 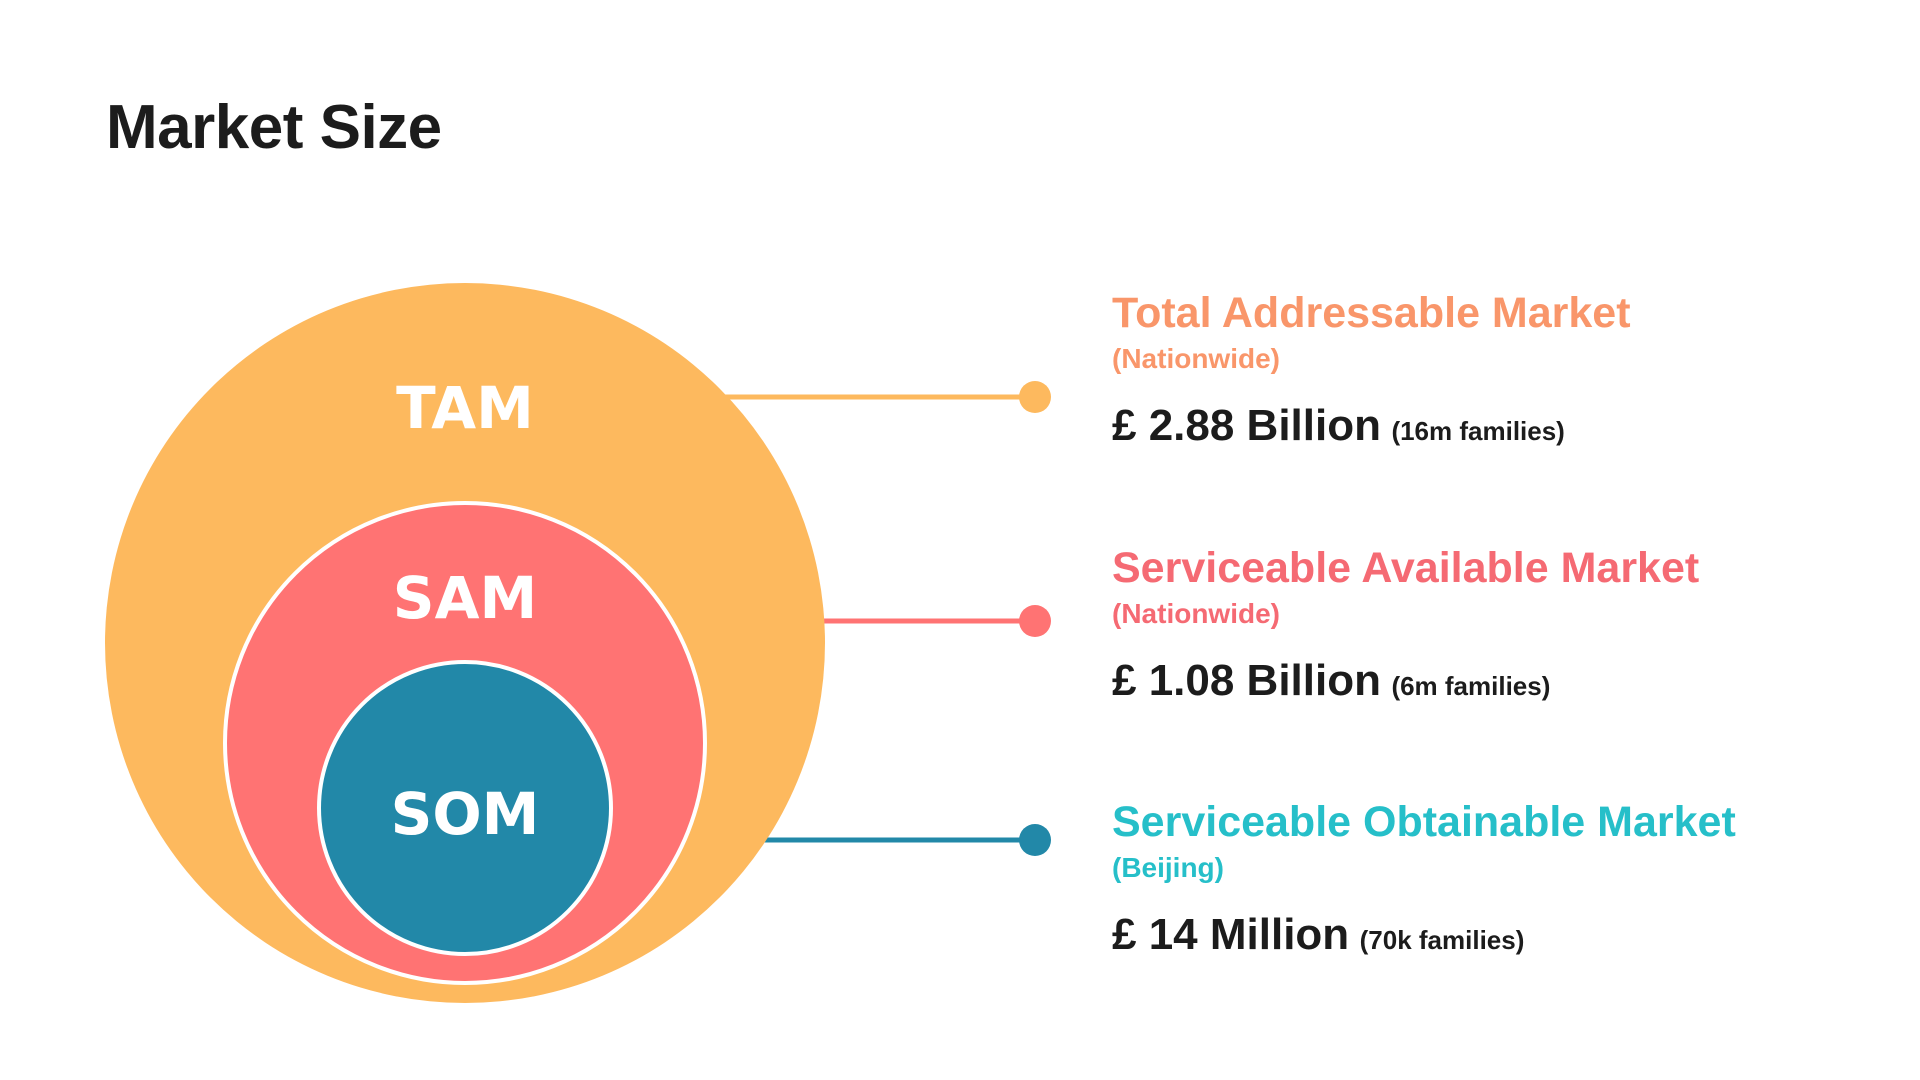 What do you see at coordinates (1442, 940) in the screenshot?
I see `som-families: (70k families)` at bounding box center [1442, 940].